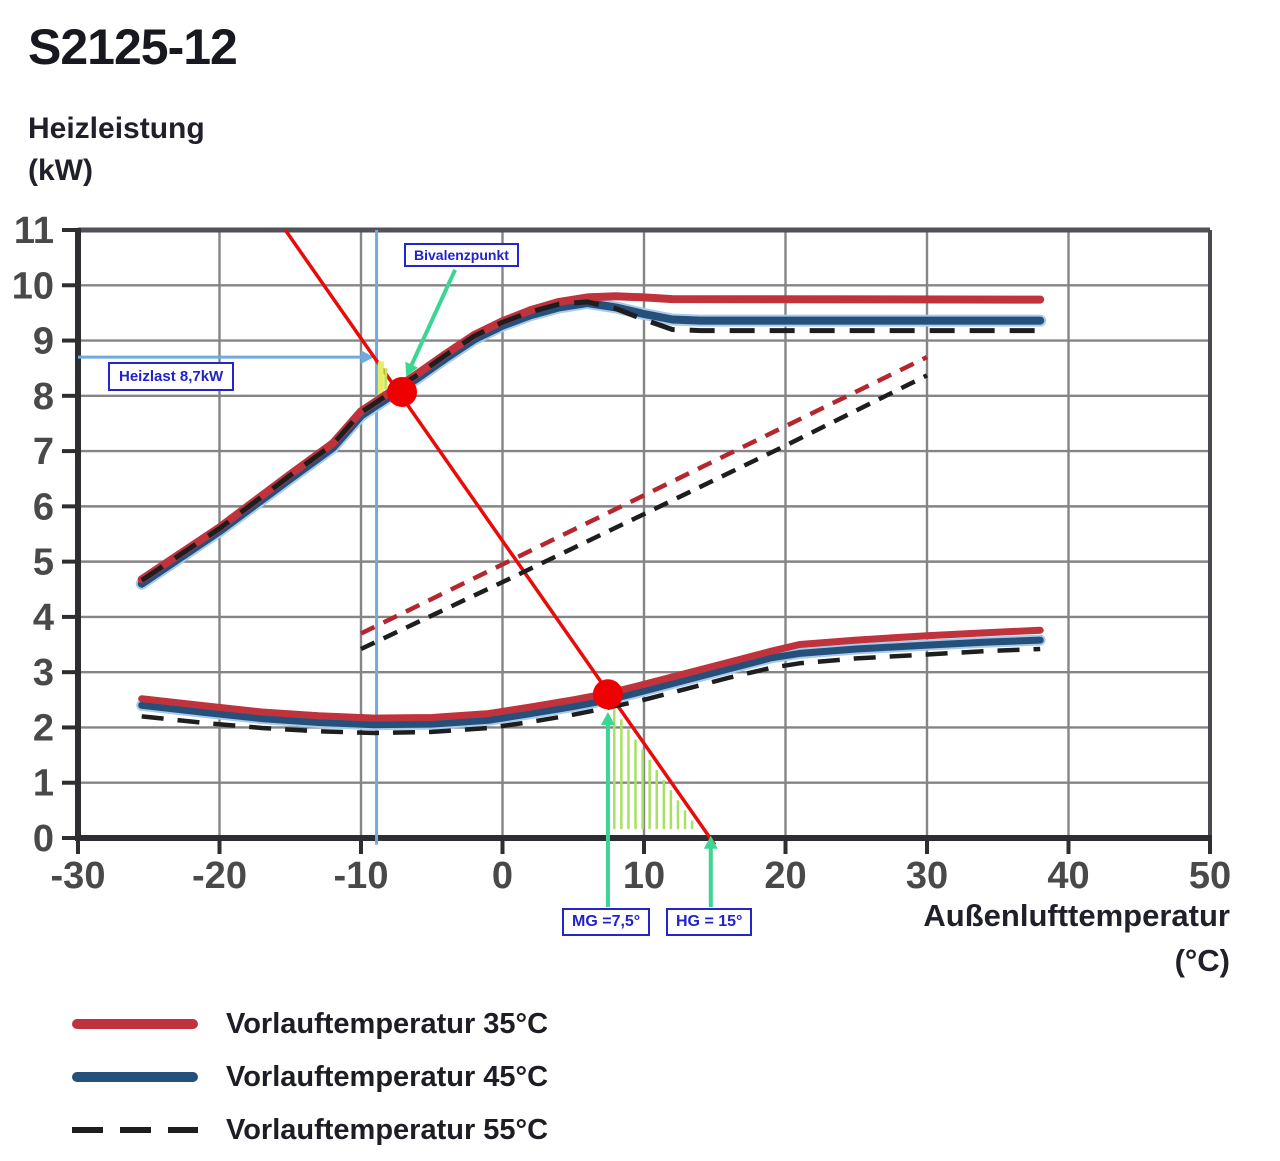  I want to click on legend-line-navy-icon, so click(135, 1077).